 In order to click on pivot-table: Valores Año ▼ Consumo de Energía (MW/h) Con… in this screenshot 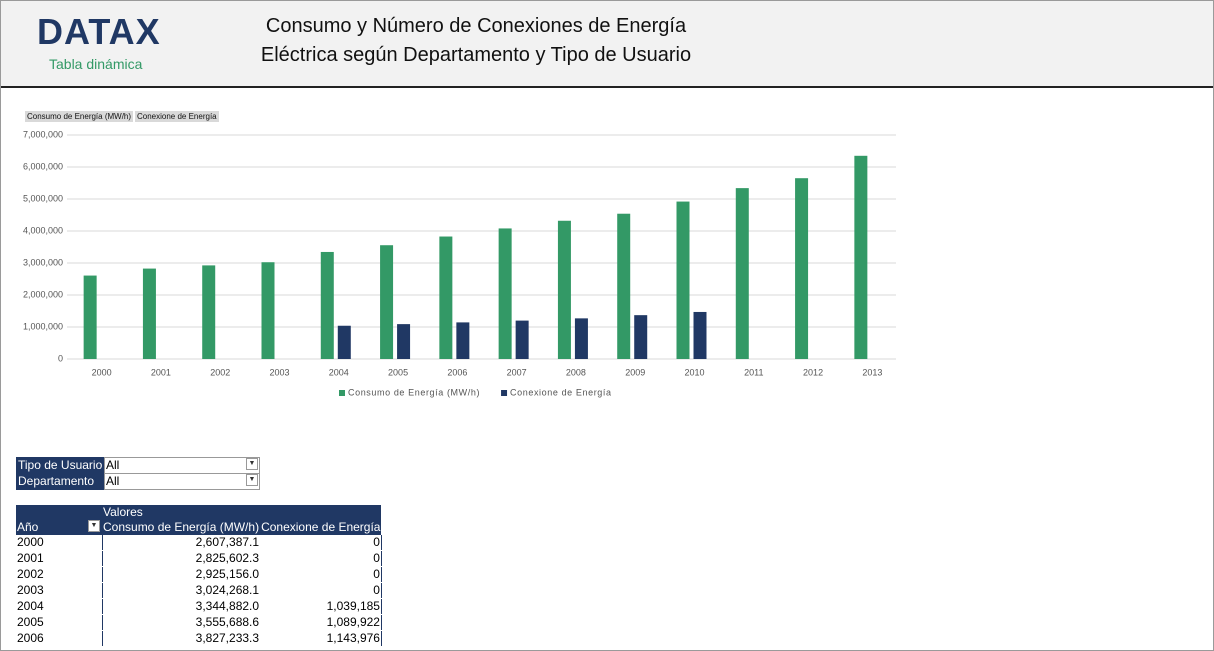, I will do `click(199, 576)`.